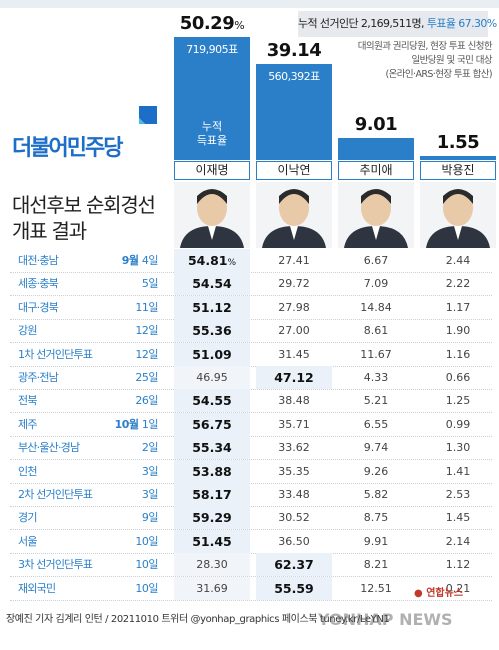 Image resolution: width=499 pixels, height=650 pixels. Describe the element at coordinates (458, 307) in the screenshot. I see `vote-share-cell: 1.17` at that location.